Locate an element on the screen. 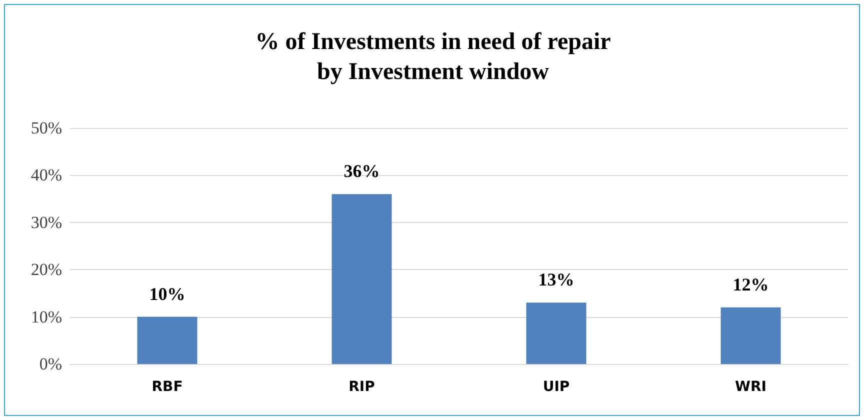  data-label: 13% is located at coordinates (556, 280).